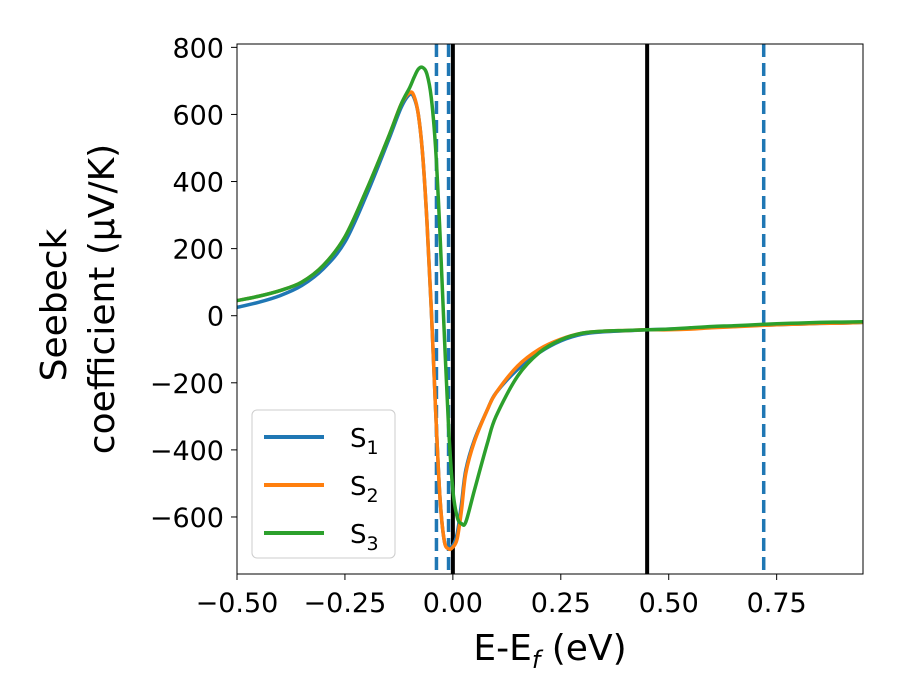 This screenshot has width=900, height=700. I want to click on legend-label-s3: S3, so click(364, 537).